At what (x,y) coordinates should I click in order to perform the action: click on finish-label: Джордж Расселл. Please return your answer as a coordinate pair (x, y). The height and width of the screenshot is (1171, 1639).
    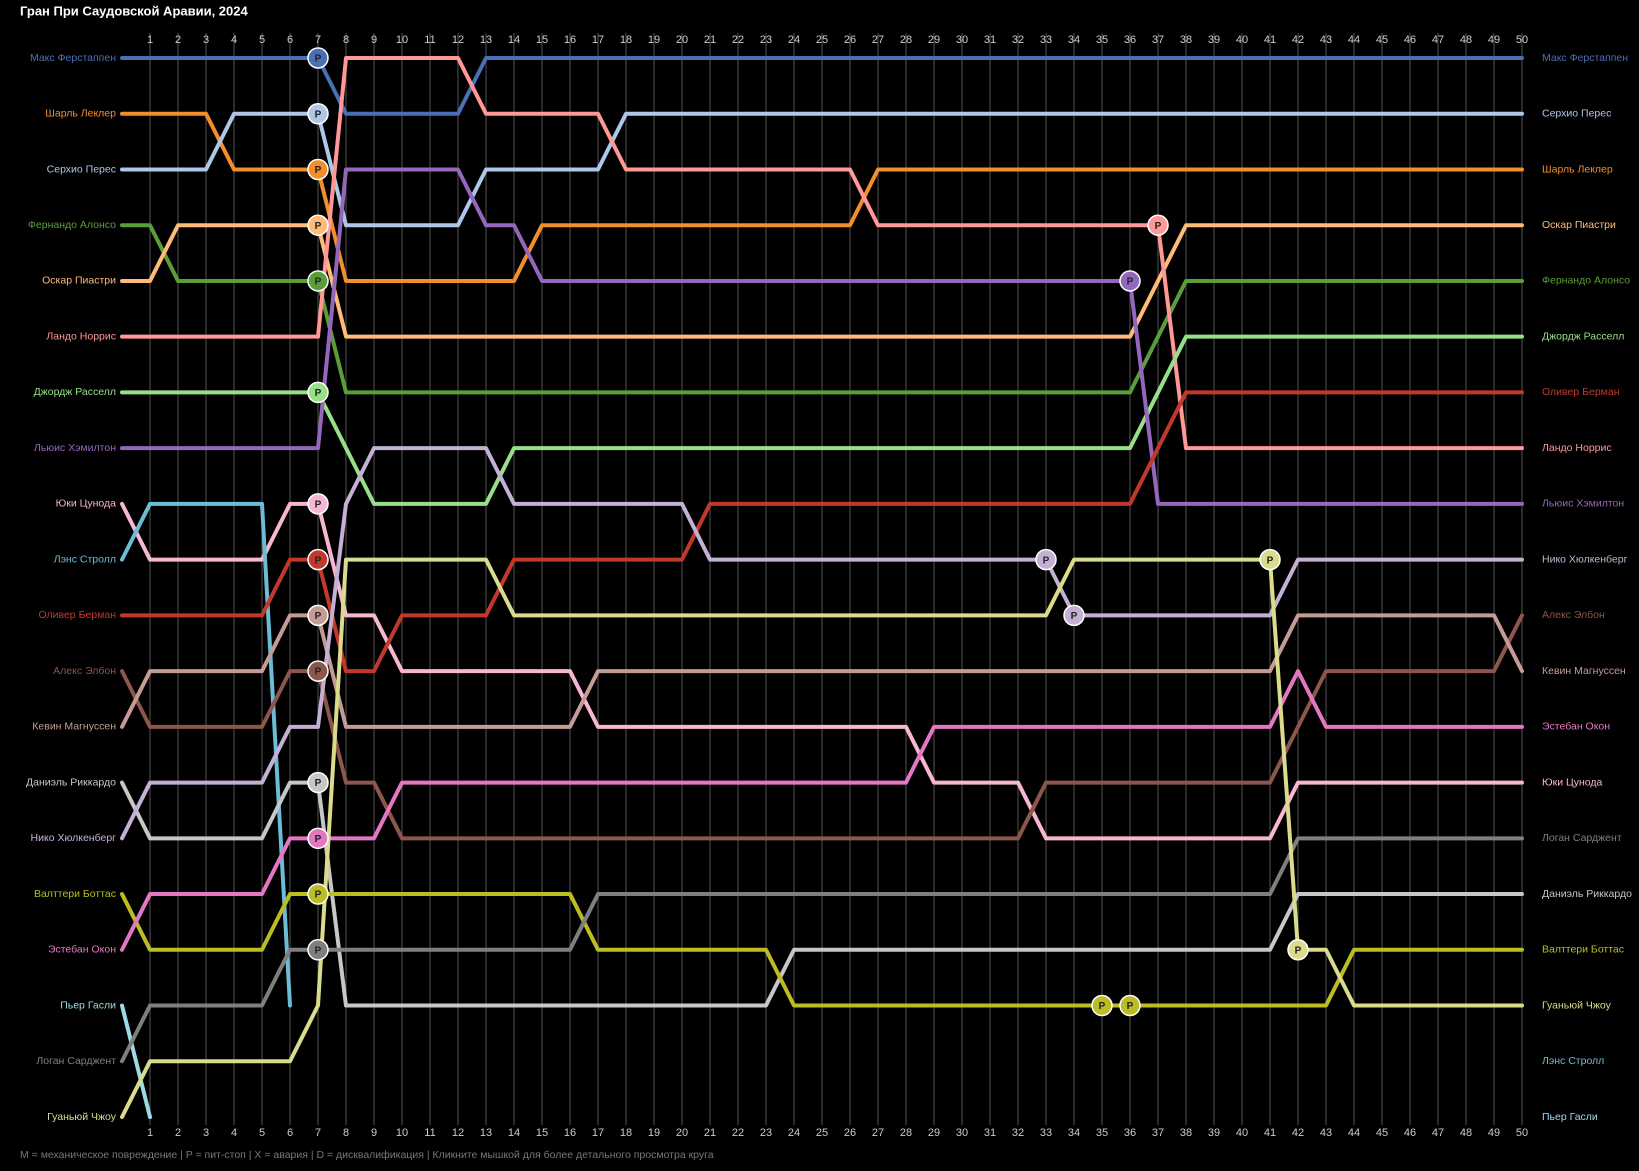
    Looking at the image, I should click on (1583, 336).